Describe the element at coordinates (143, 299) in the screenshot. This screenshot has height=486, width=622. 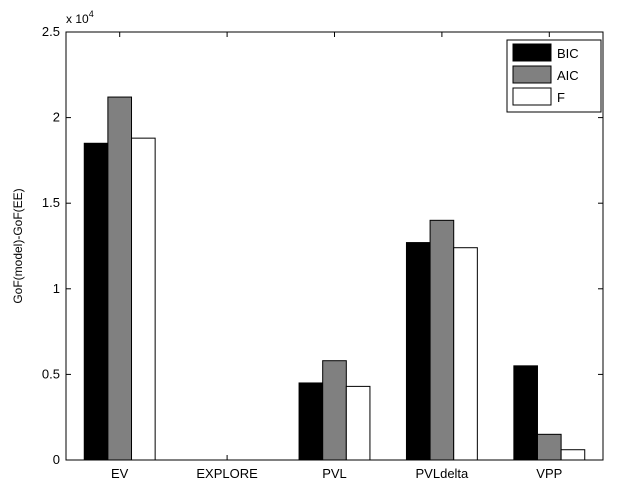
I see `bar-f-ev` at that location.